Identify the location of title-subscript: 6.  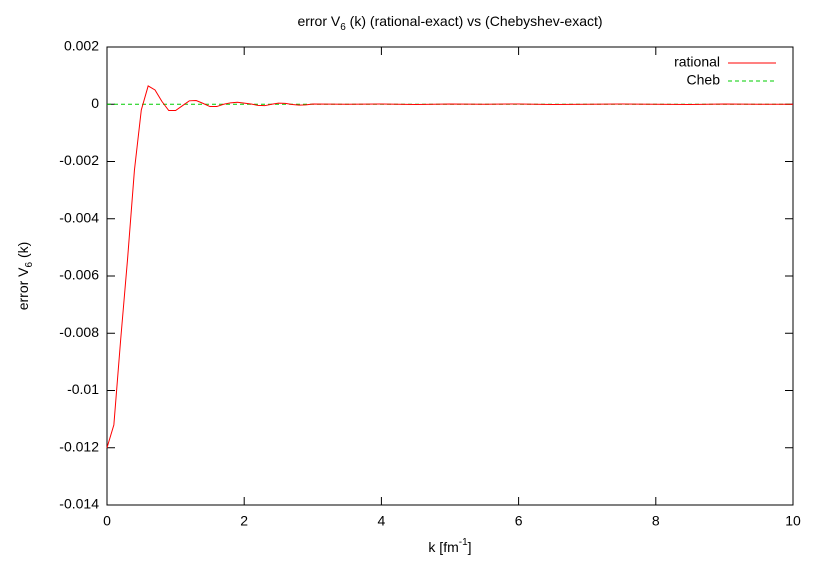
(343, 27).